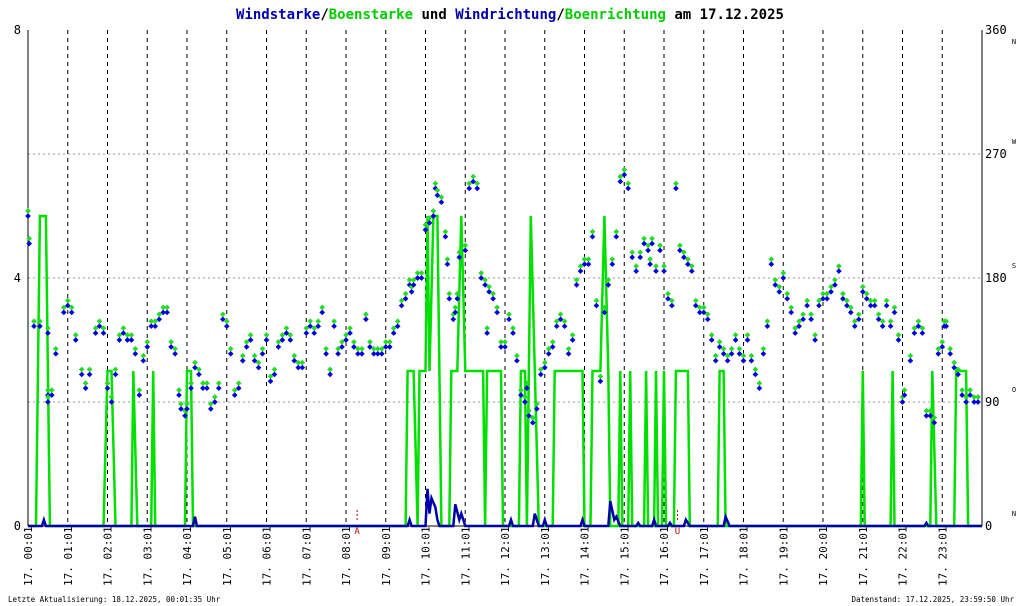 The image size is (1020, 606). Describe the element at coordinates (386, 556) in the screenshot. I see `x-tick-label: 17. 09:01` at that location.